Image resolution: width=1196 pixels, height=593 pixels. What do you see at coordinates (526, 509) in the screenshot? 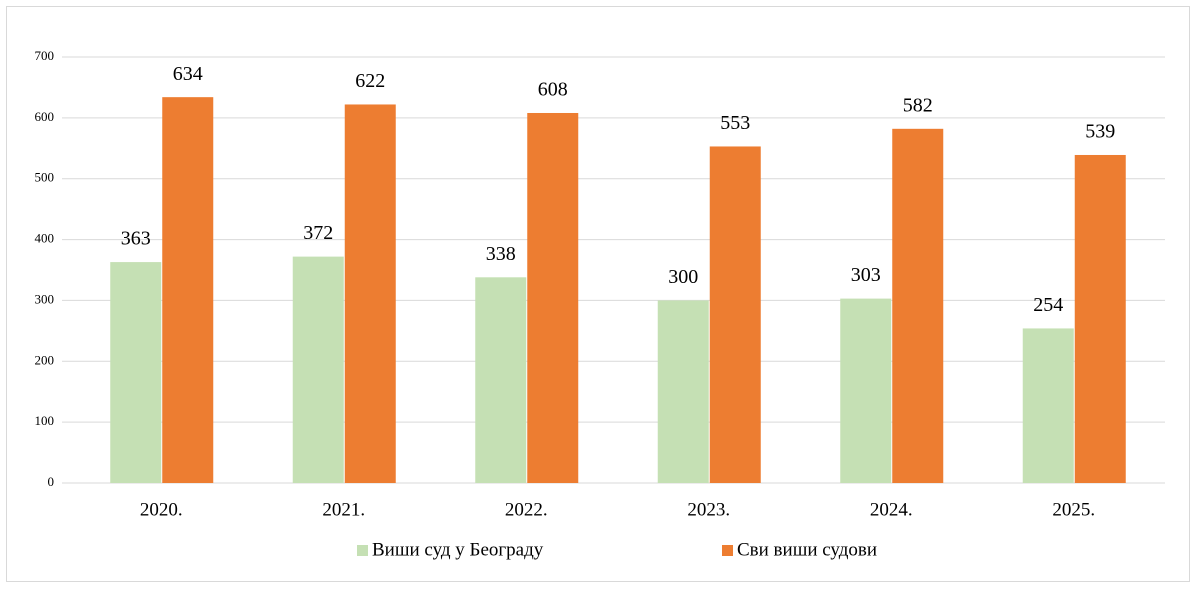
I see `x-tick-label: 2022.` at bounding box center [526, 509].